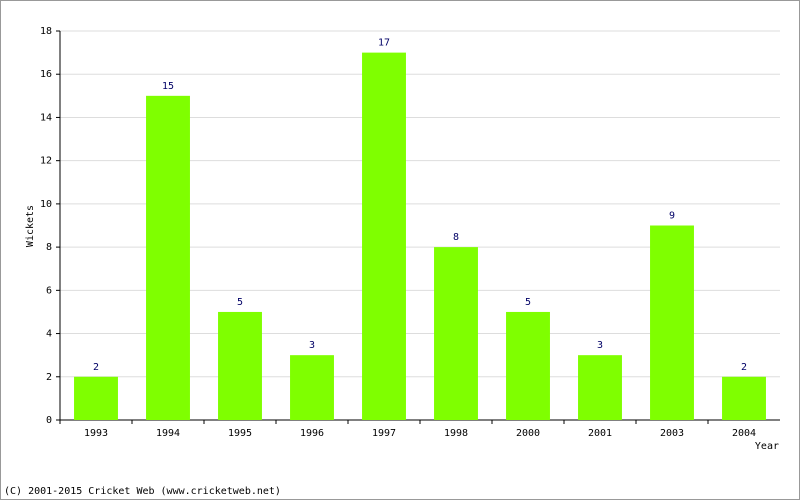 The height and width of the screenshot is (500, 800). Describe the element at coordinates (672, 216) in the screenshot. I see `data-label: 9` at that location.